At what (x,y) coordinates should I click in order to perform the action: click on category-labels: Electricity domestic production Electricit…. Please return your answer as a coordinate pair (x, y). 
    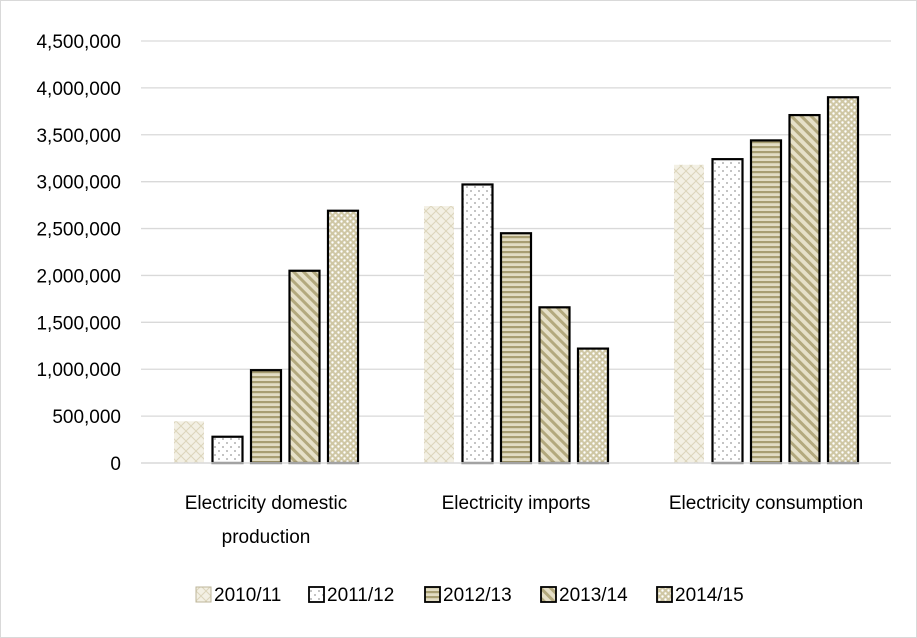
    Looking at the image, I should click on (524, 520).